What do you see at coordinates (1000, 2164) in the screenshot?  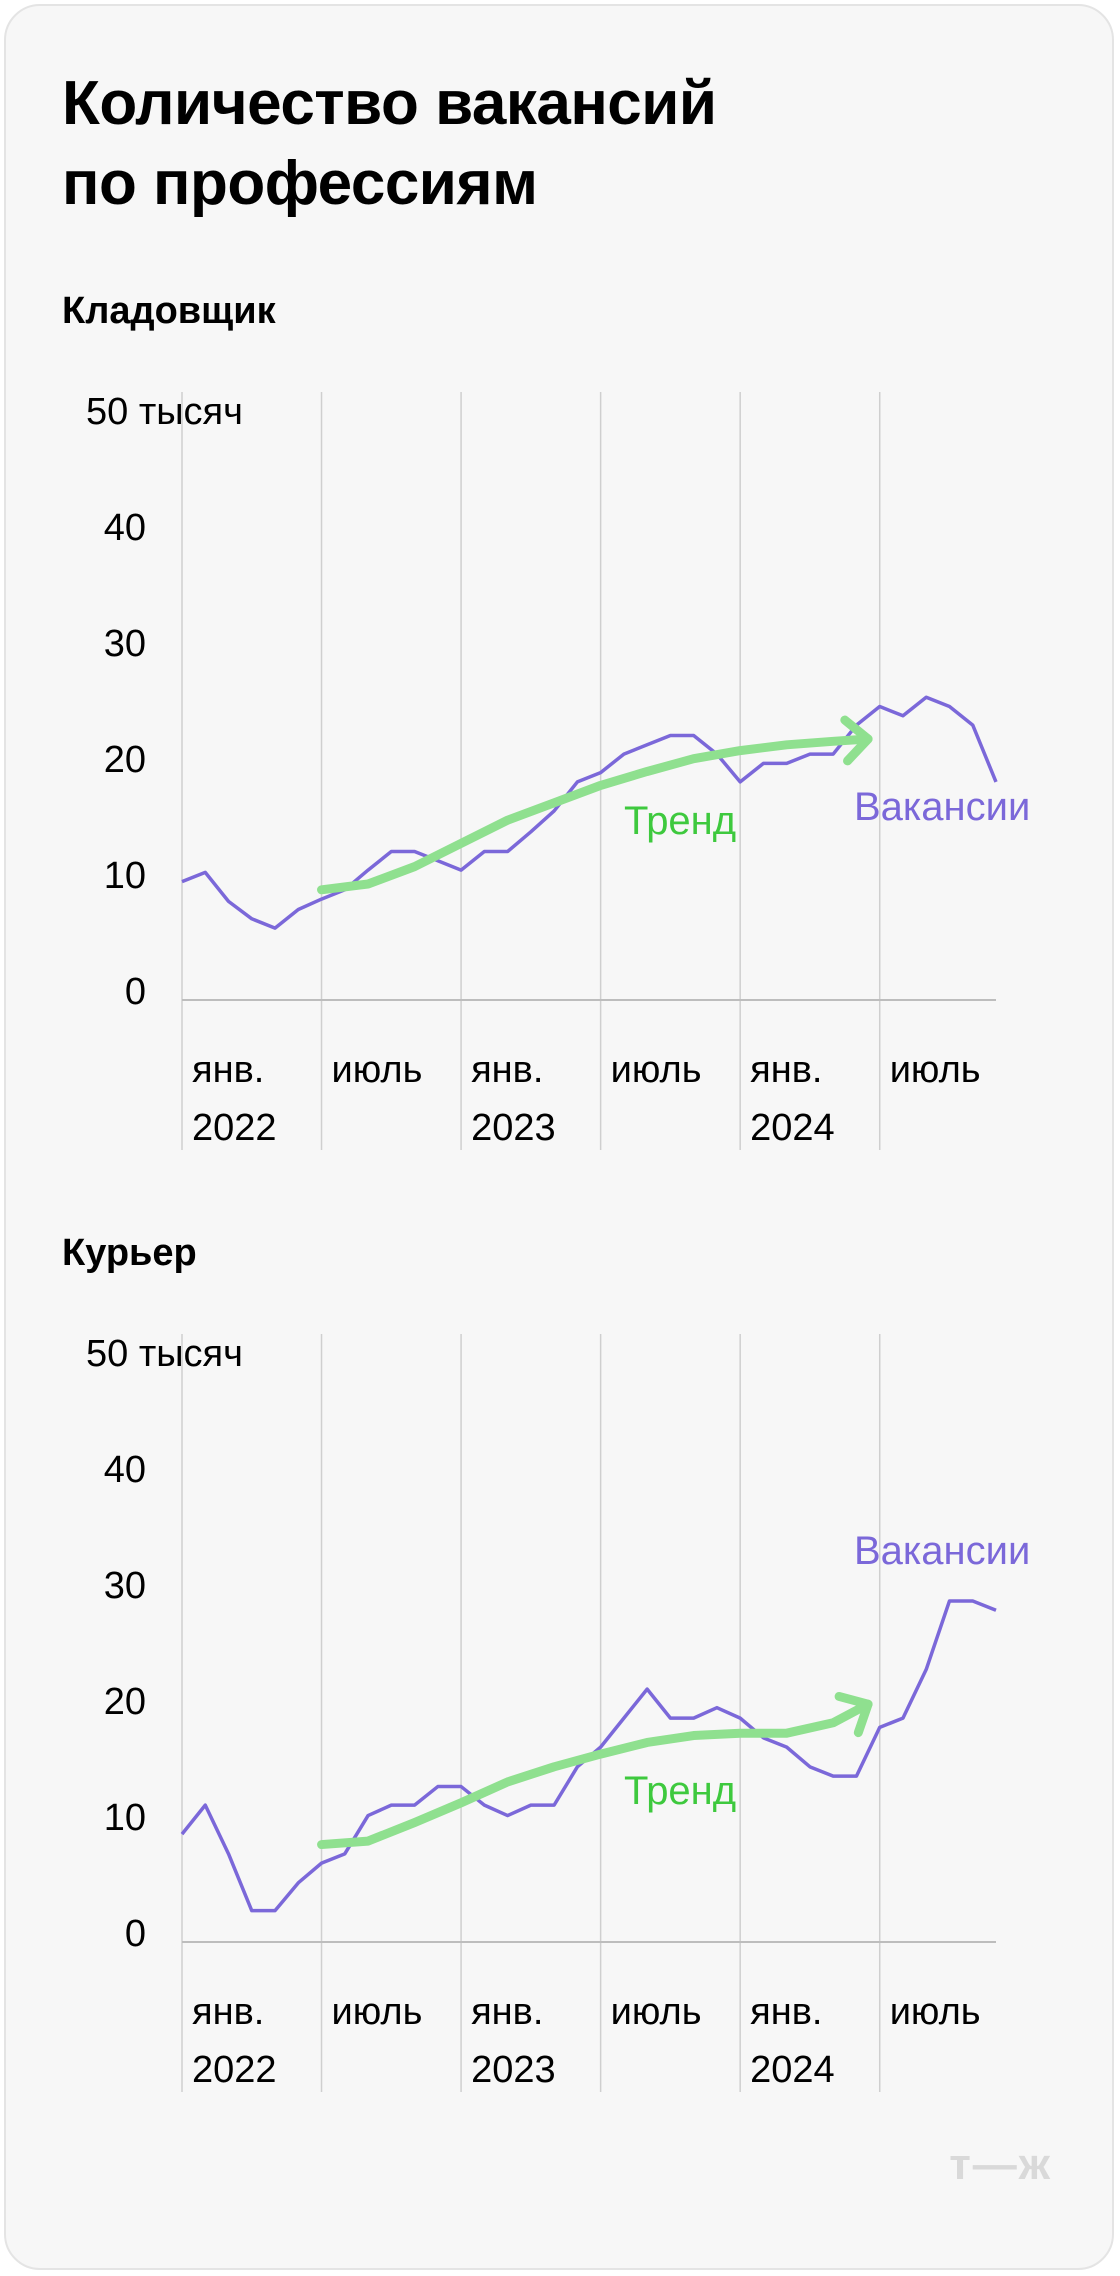 I see `tzh-logo: т—ж` at bounding box center [1000, 2164].